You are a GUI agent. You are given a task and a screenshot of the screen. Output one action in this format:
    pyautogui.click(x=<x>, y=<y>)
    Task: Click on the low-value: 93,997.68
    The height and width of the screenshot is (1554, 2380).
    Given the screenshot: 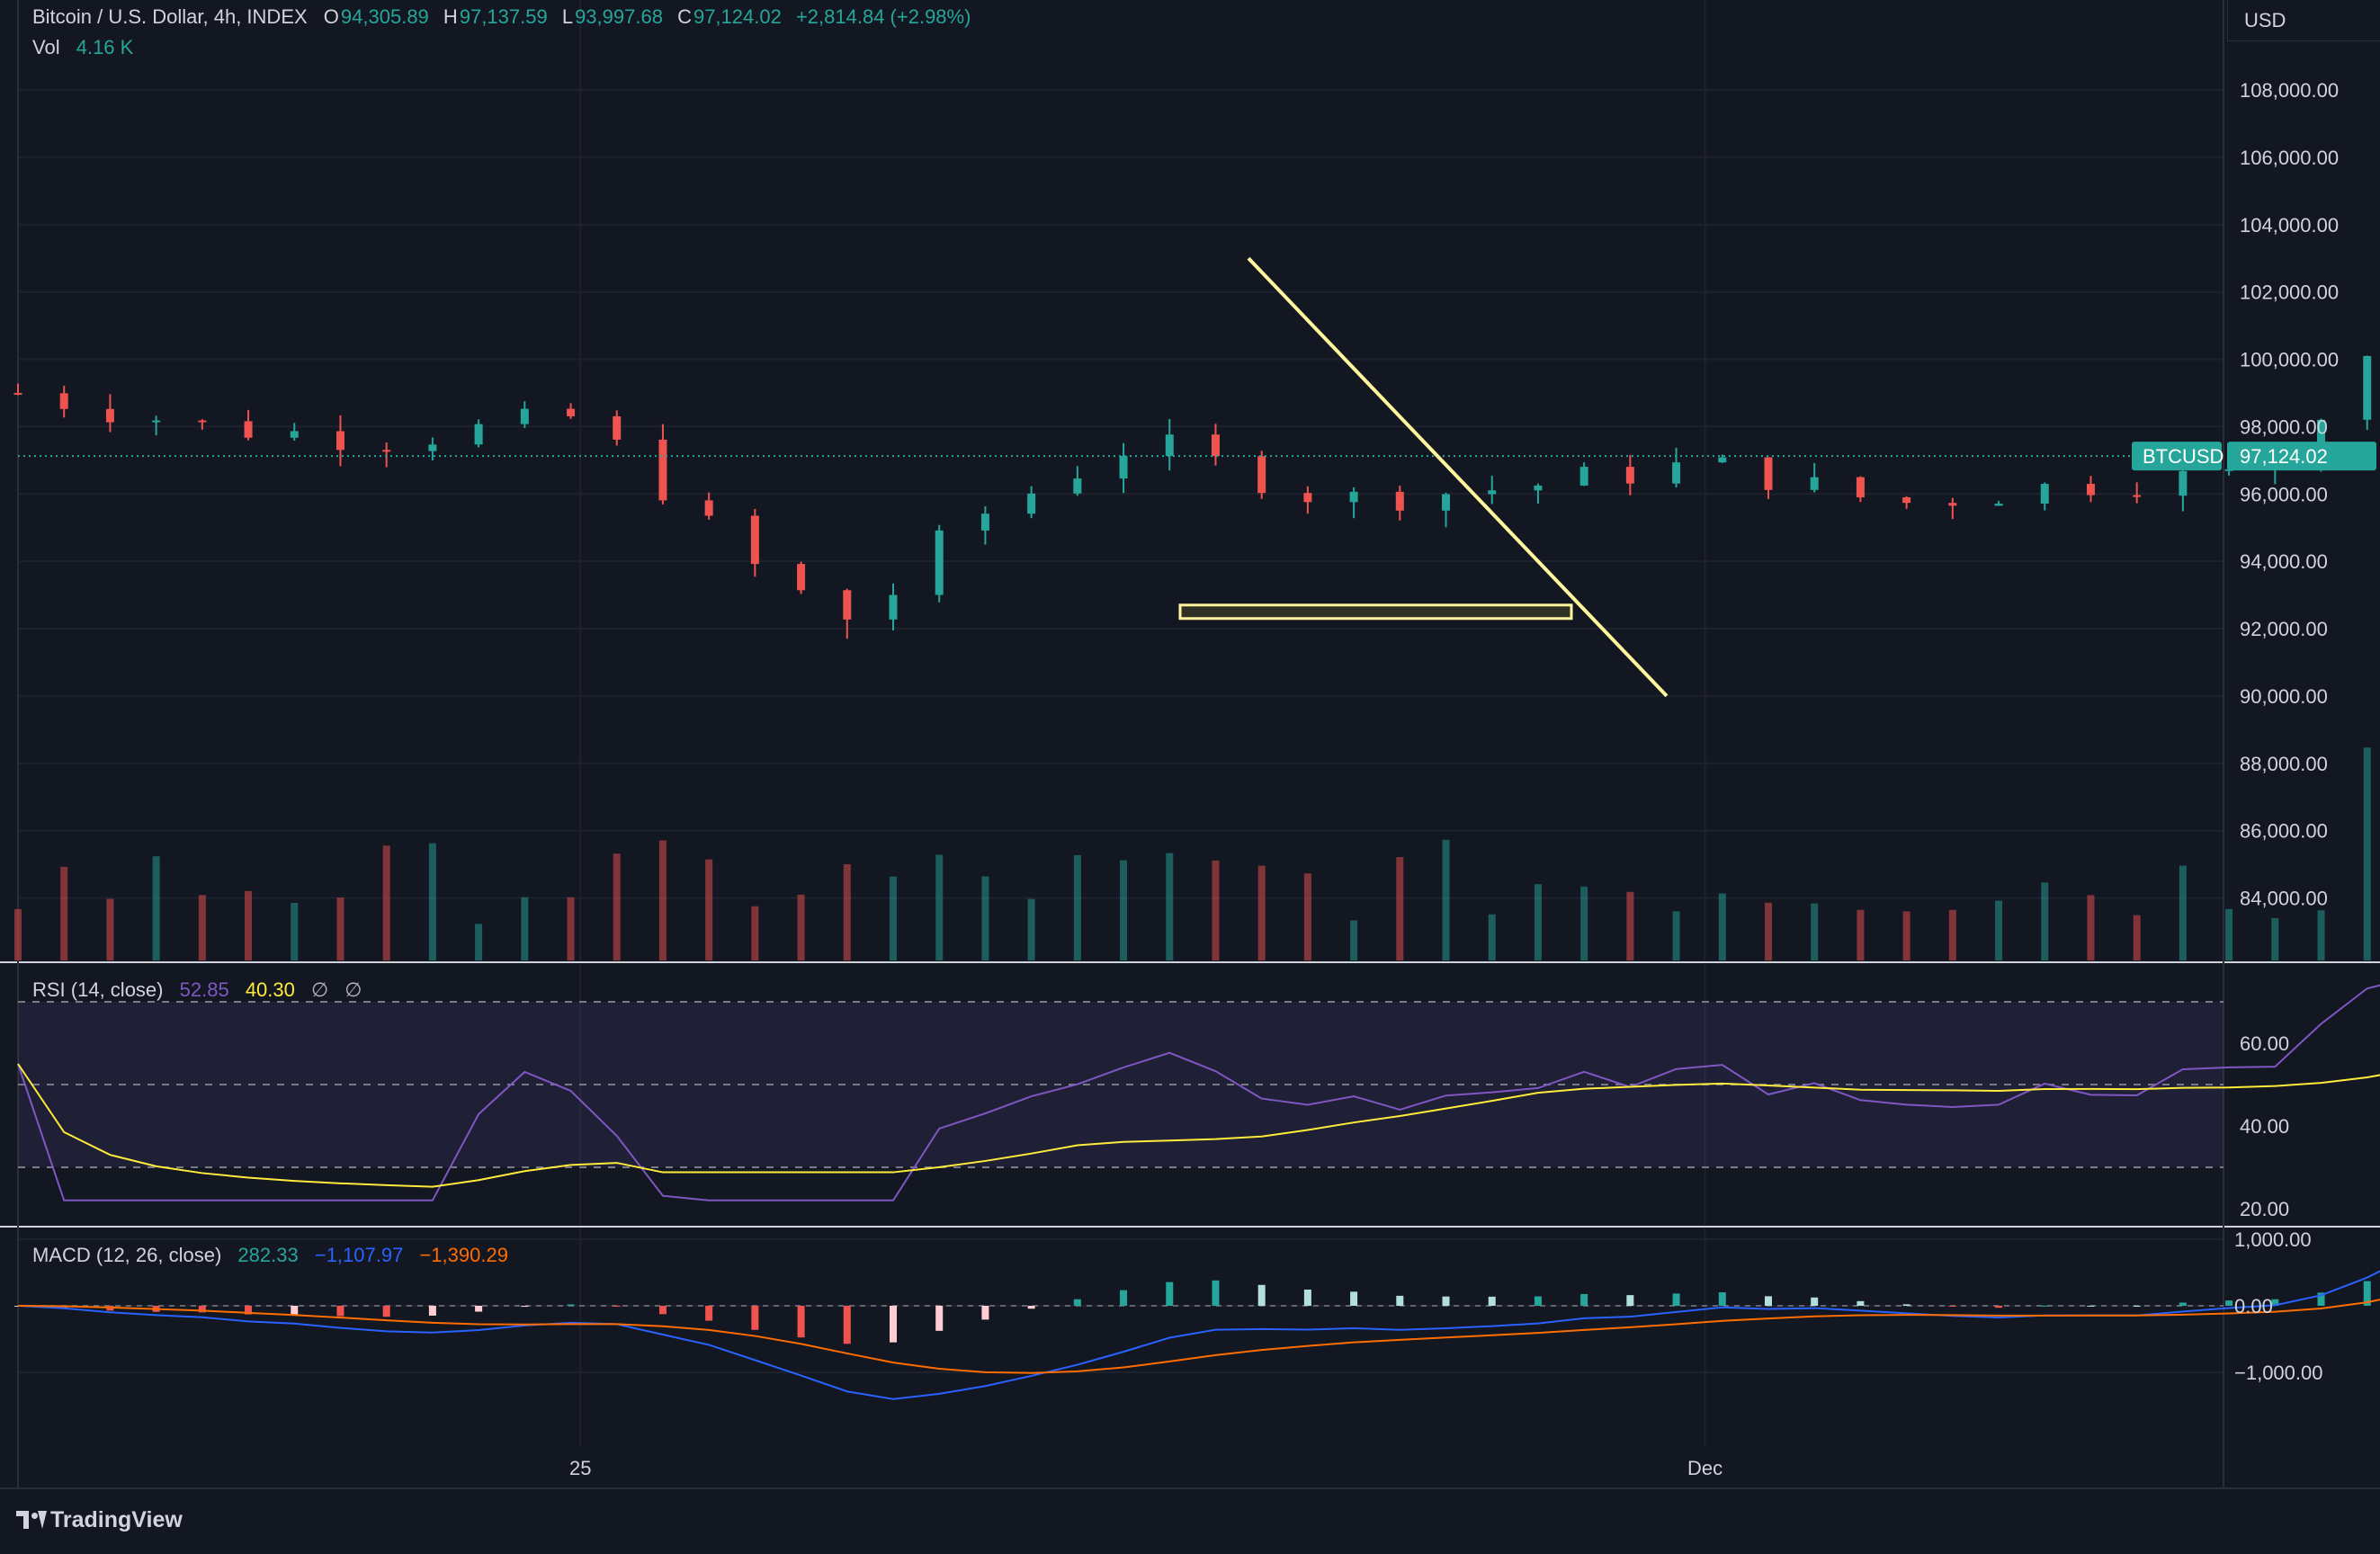 What is the action you would take?
    pyautogui.click(x=619, y=16)
    